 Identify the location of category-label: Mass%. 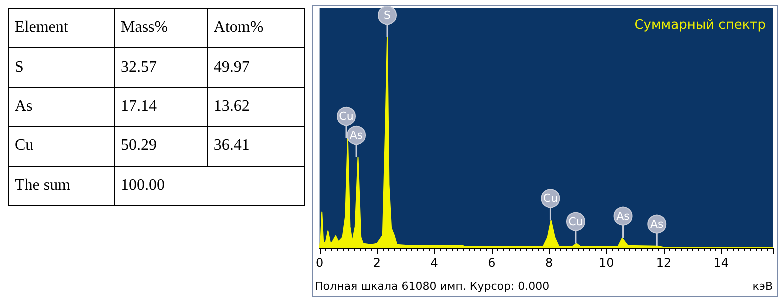
(161, 28).